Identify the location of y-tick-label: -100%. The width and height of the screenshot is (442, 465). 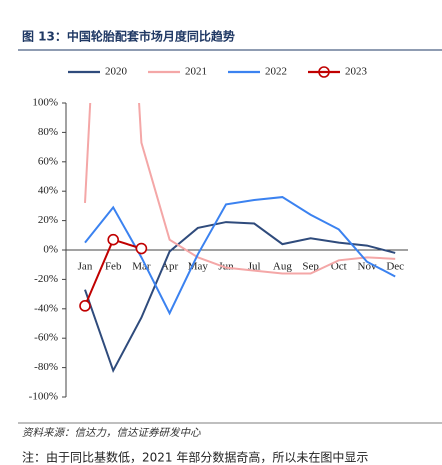
(43, 397).